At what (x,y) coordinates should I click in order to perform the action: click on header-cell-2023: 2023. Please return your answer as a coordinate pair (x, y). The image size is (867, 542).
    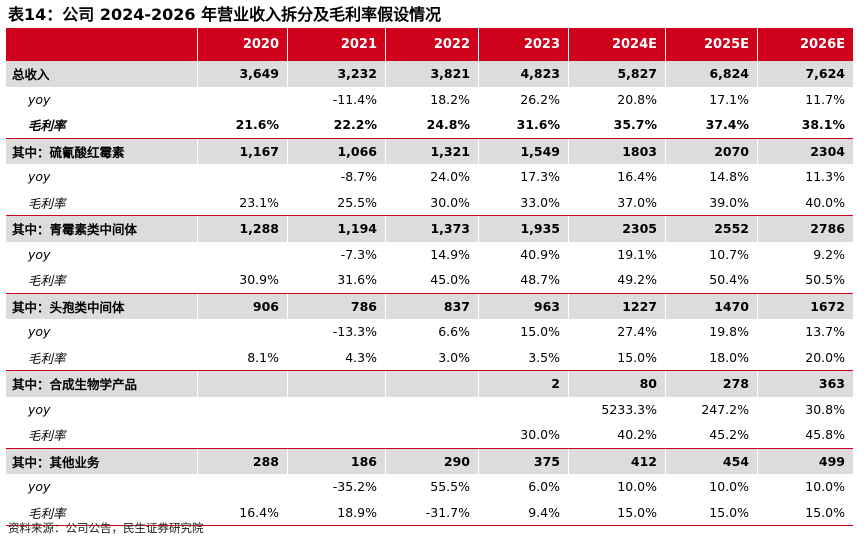
    Looking at the image, I should click on (523, 44).